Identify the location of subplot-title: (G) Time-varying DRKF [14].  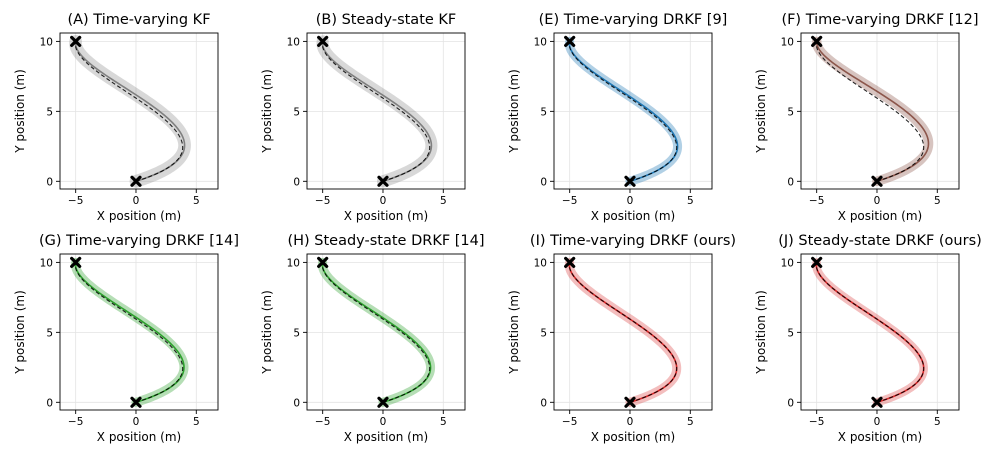
(139, 241).